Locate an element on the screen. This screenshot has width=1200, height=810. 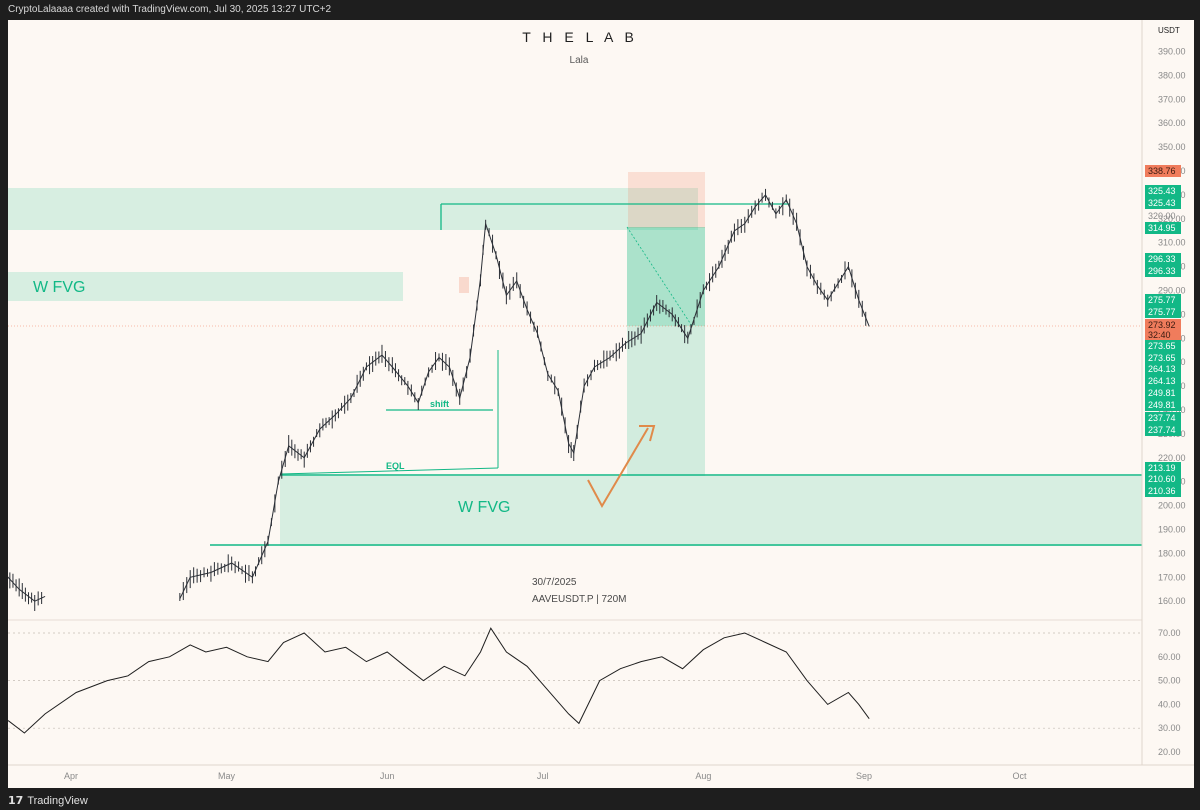
price-label-text: 325.43 is located at coordinates (1162, 191).